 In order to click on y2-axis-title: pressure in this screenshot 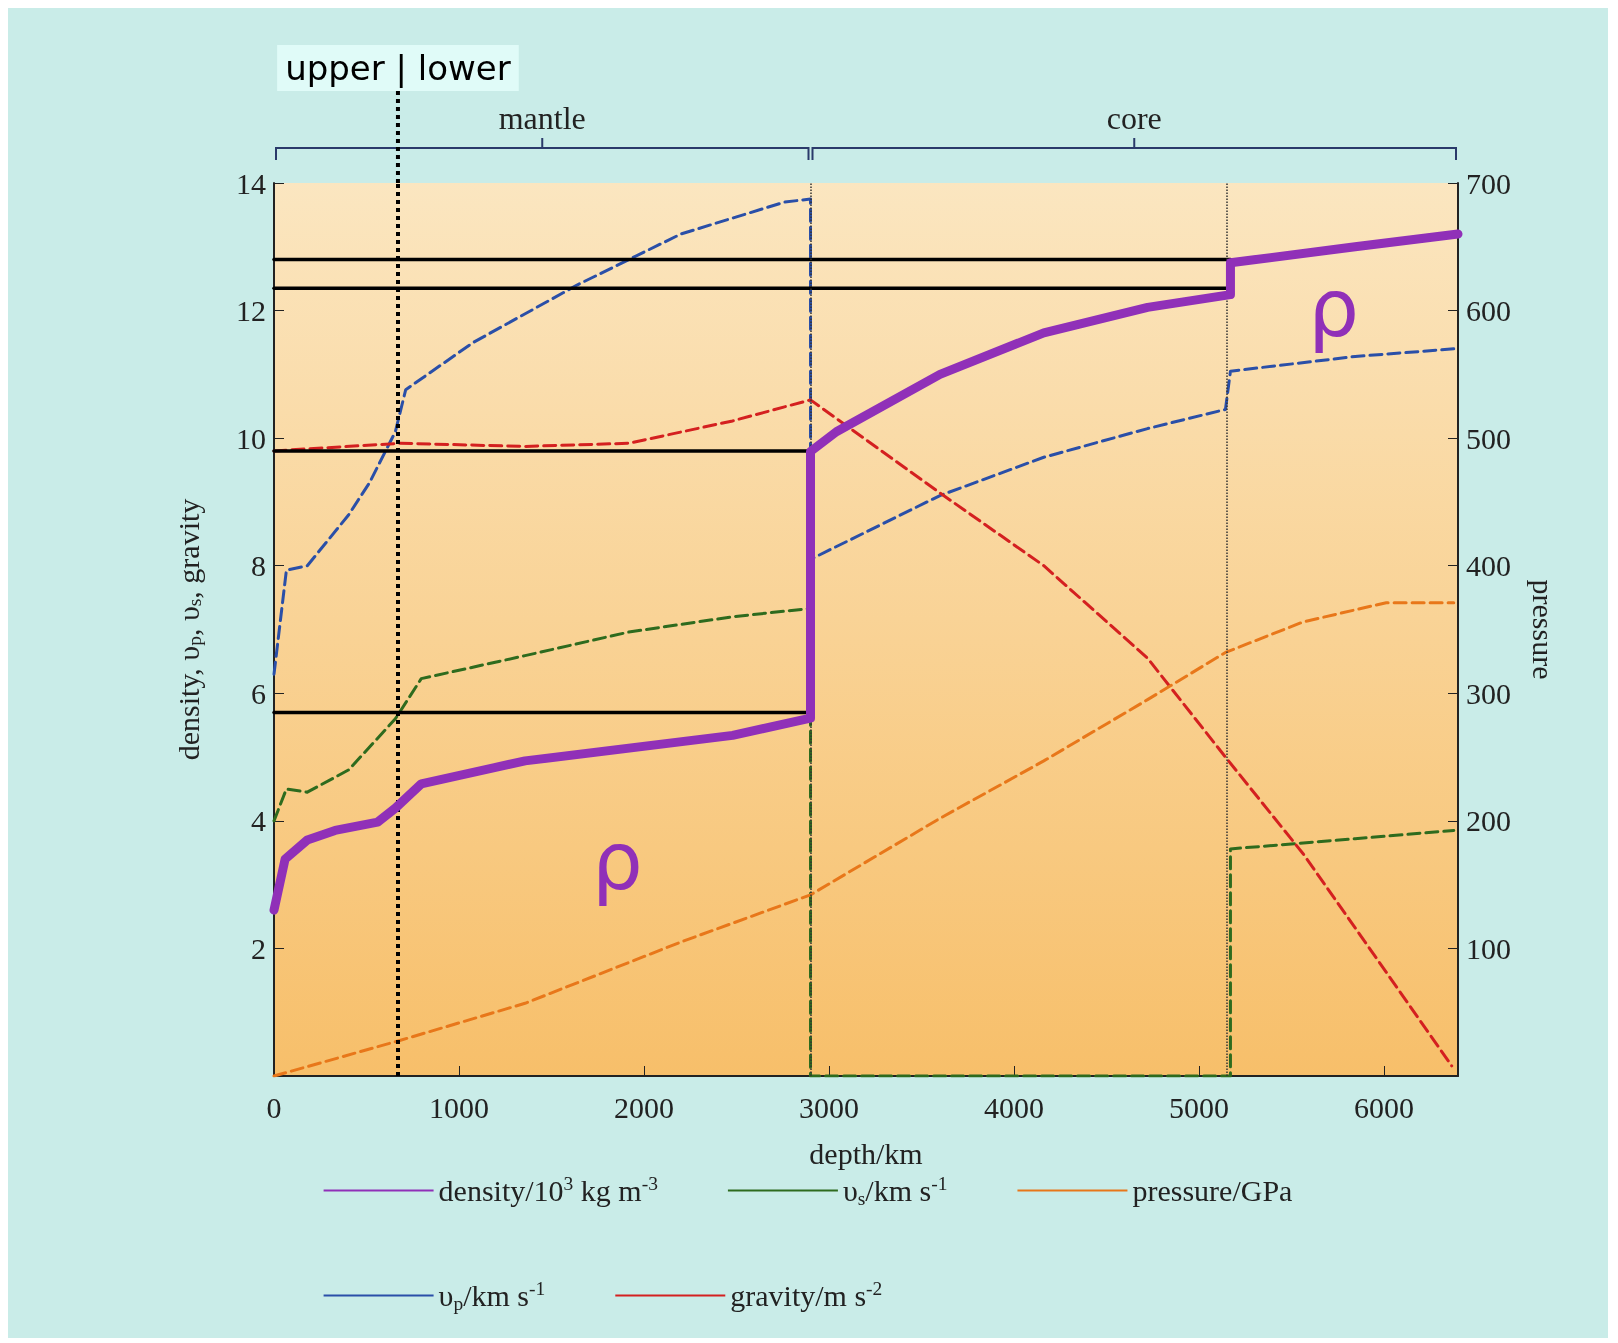, I will do `click(1543, 629)`.